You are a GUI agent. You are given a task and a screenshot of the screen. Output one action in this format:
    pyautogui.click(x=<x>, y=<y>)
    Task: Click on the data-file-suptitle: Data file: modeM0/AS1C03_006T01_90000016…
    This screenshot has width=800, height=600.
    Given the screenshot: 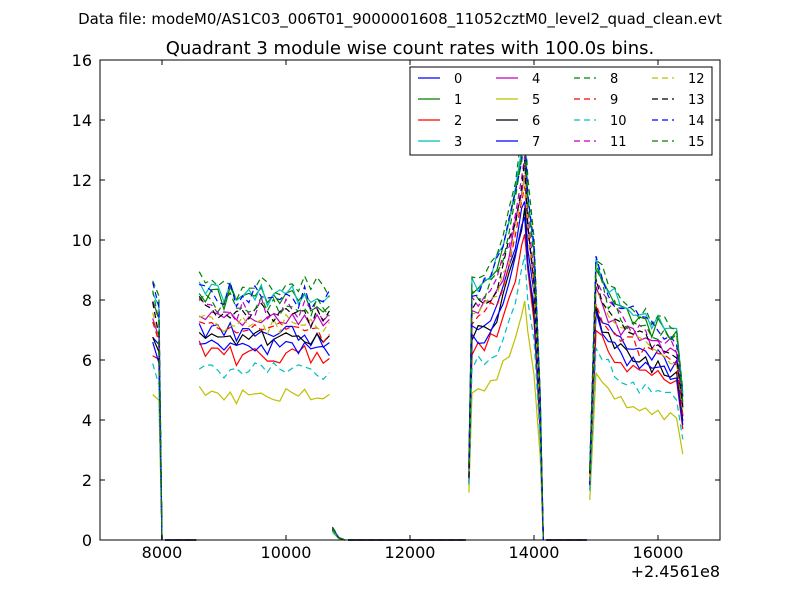 What is the action you would take?
    pyautogui.click(x=400, y=19)
    